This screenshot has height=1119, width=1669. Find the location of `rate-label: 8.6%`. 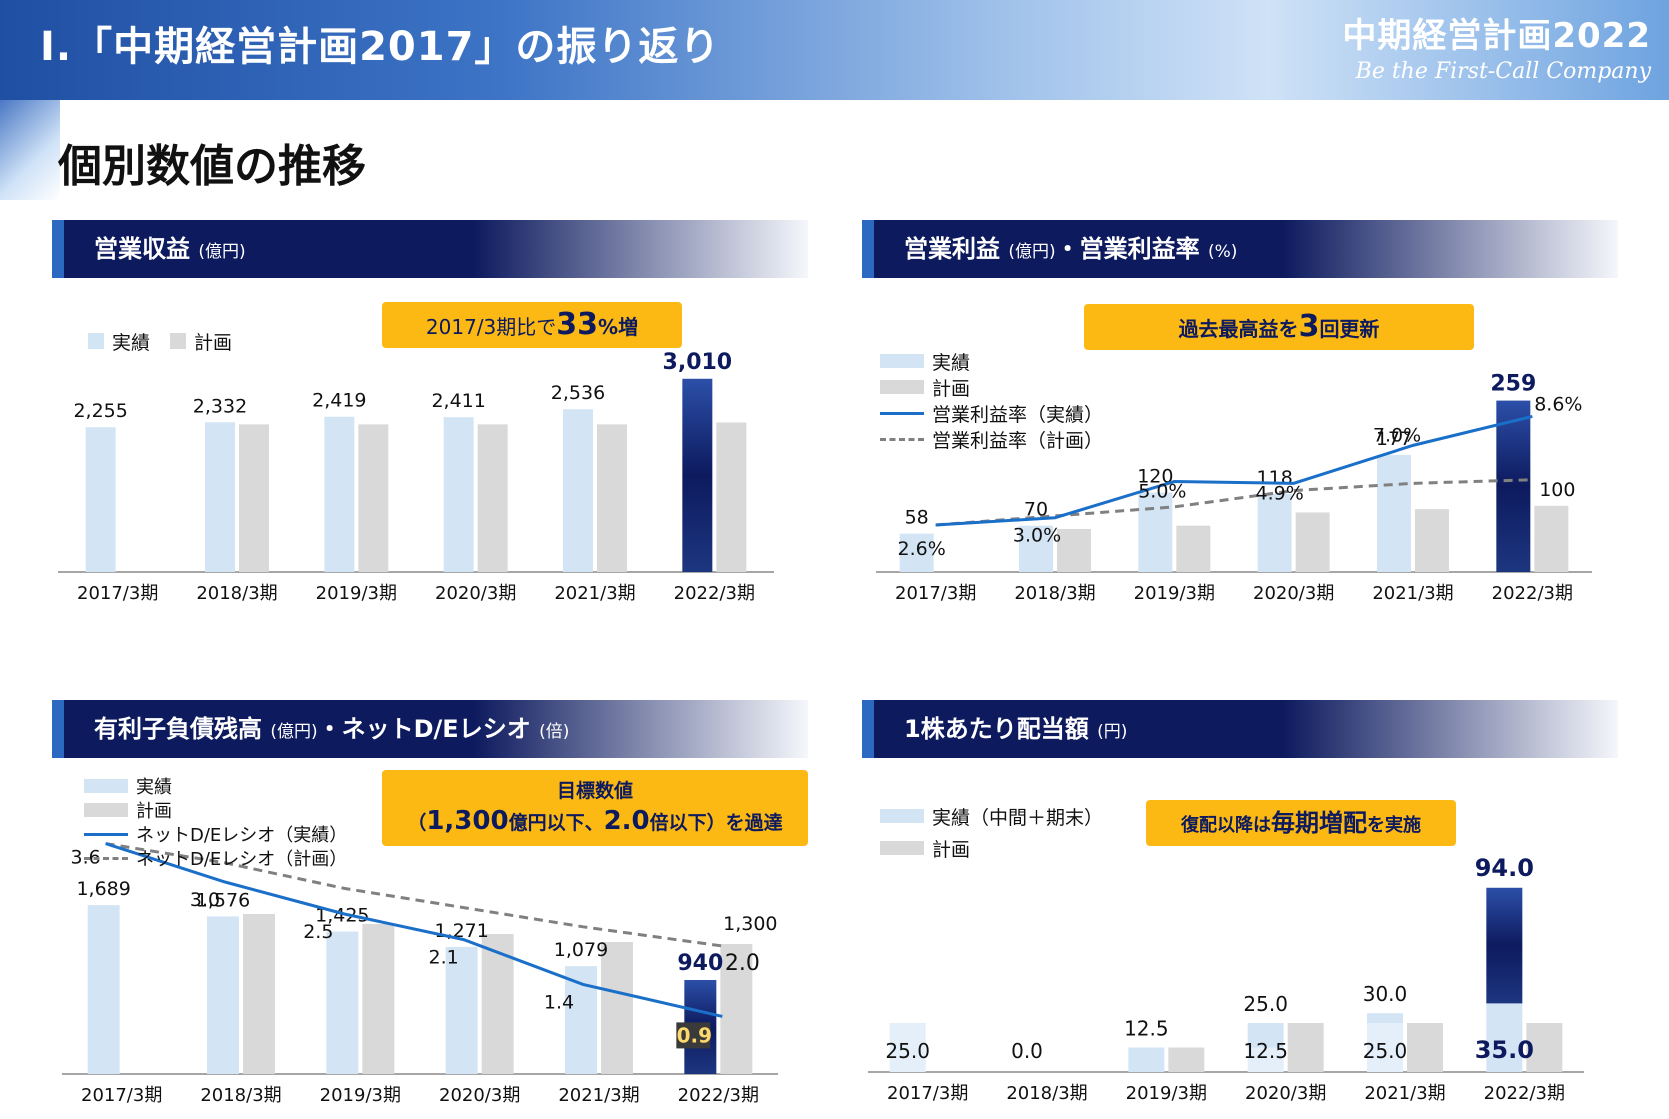

rate-label: 8.6% is located at coordinates (1558, 404).